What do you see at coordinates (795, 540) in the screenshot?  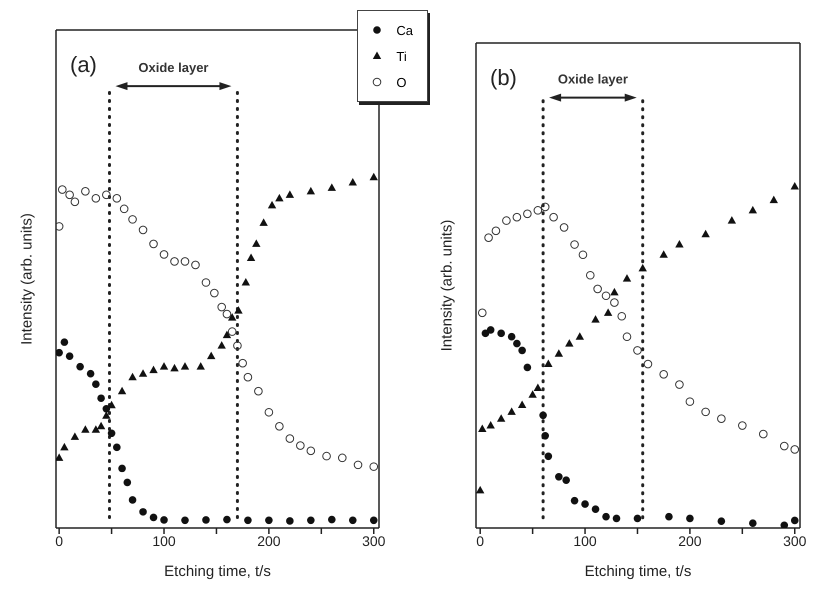 I see `x-tick-label: 300` at bounding box center [795, 540].